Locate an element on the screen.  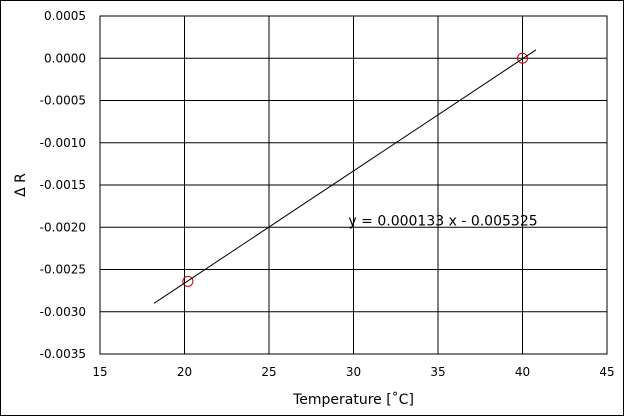
x-tick-label: 35 is located at coordinates (437, 372).